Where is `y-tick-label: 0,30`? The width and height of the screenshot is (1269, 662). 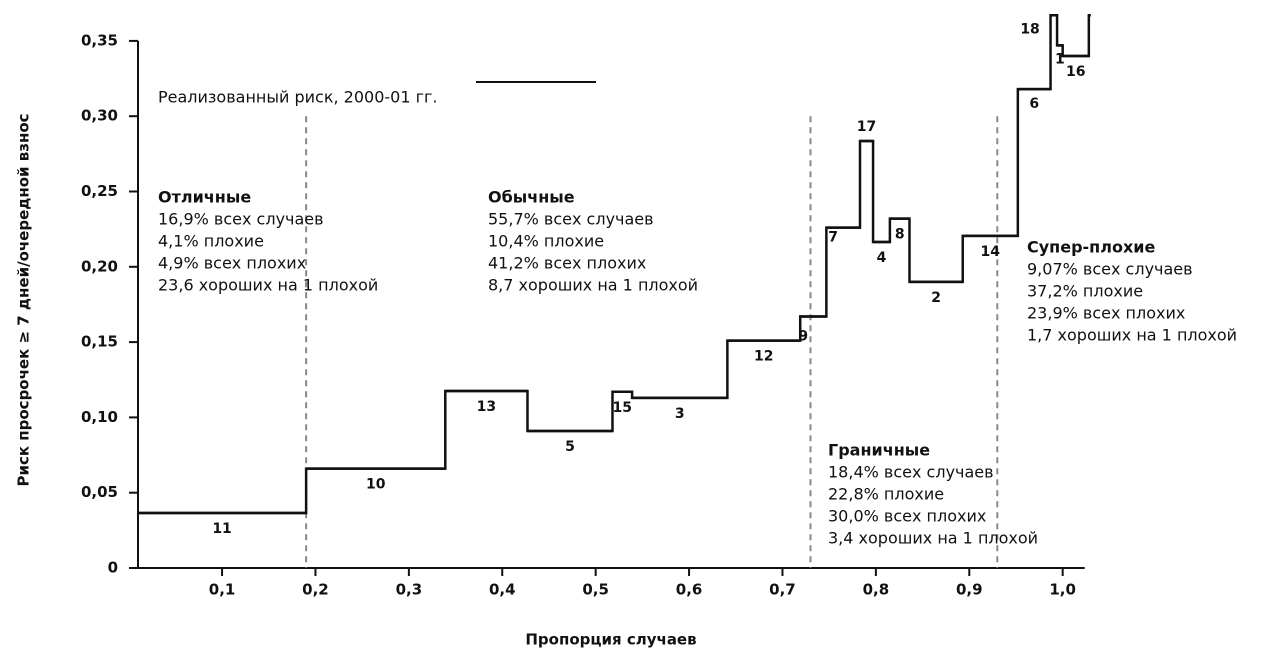 y-tick-label: 0,30 is located at coordinates (99, 116).